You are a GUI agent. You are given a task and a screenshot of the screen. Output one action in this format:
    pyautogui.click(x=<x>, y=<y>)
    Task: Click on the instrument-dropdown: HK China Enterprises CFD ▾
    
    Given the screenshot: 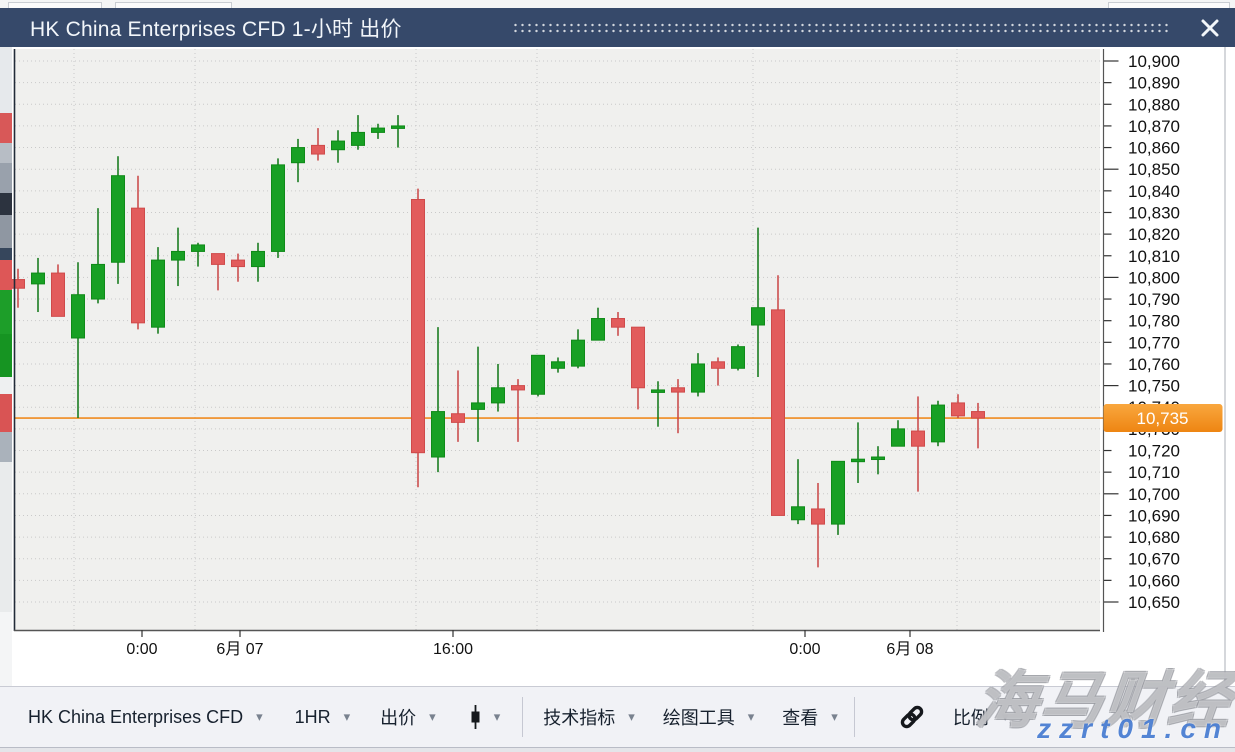 What is the action you would take?
    pyautogui.click(x=145, y=717)
    